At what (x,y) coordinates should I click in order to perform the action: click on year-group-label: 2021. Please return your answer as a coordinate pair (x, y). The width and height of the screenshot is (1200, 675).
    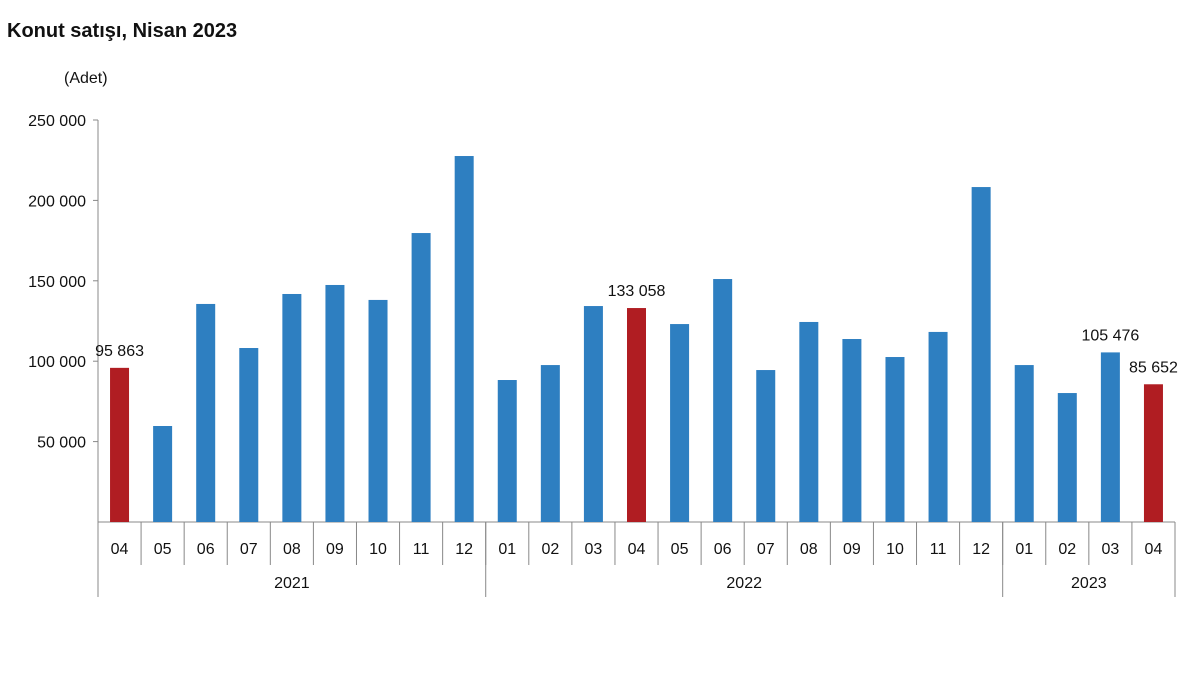
    Looking at the image, I should click on (292, 583).